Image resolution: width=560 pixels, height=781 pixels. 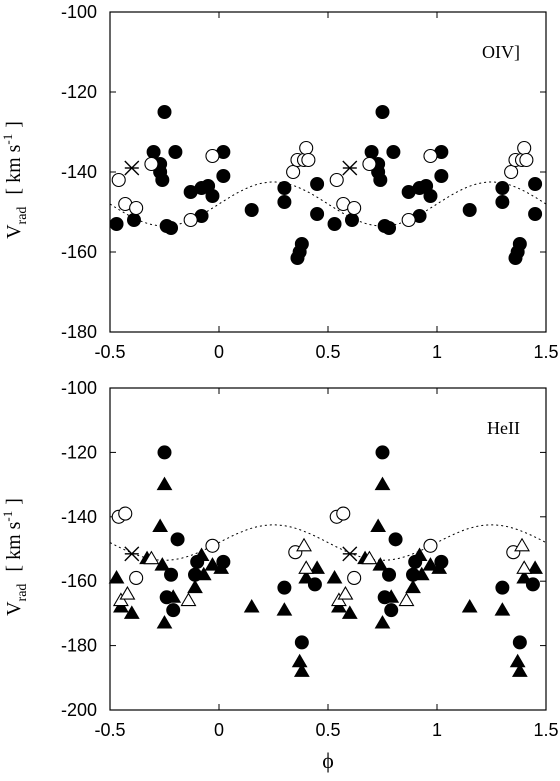 What do you see at coordinates (79, 252) in the screenshot?
I see `y-tick-label: -160` at bounding box center [79, 252].